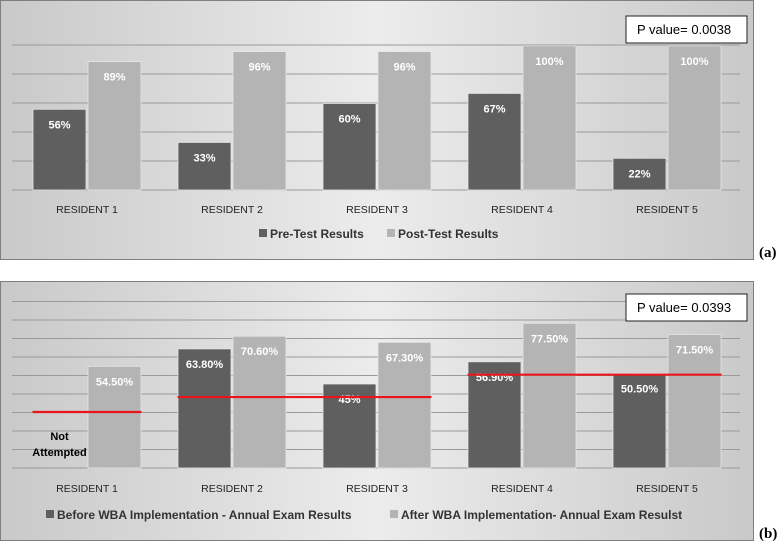 The height and width of the screenshot is (543, 778). Describe the element at coordinates (204, 158) in the screenshot. I see `data-label: 33%` at that location.